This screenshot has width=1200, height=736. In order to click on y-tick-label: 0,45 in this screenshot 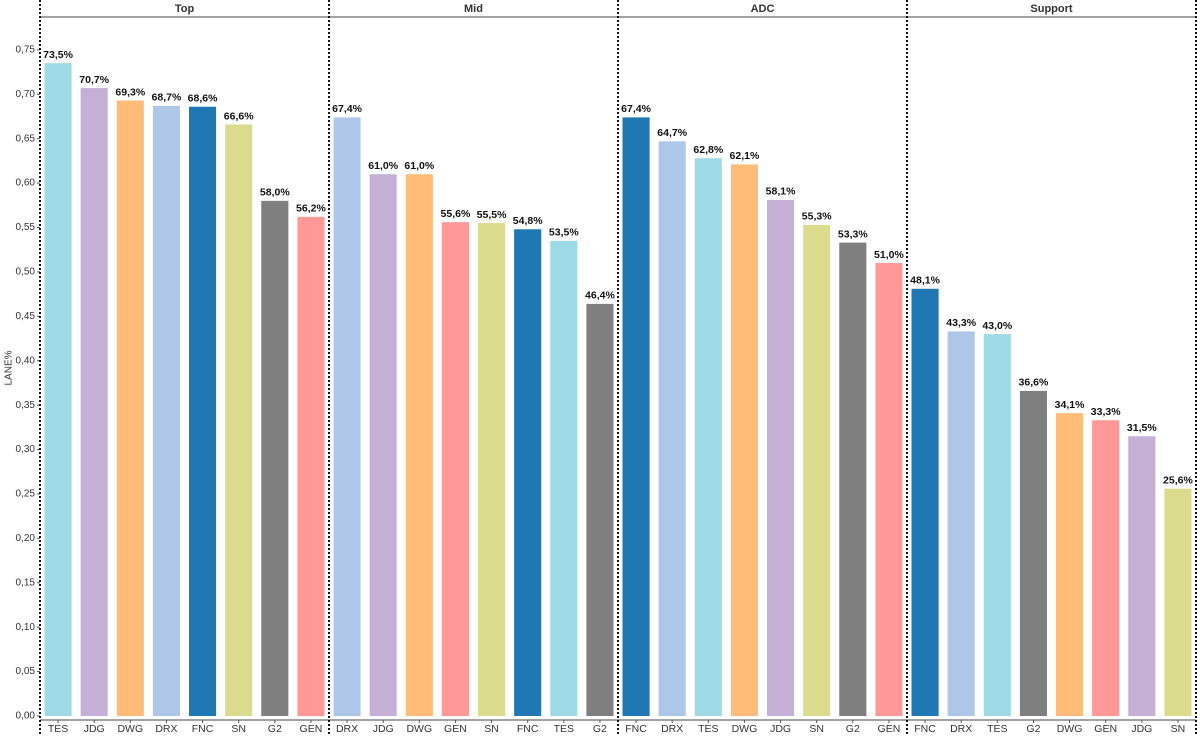, I will do `click(26, 316)`.